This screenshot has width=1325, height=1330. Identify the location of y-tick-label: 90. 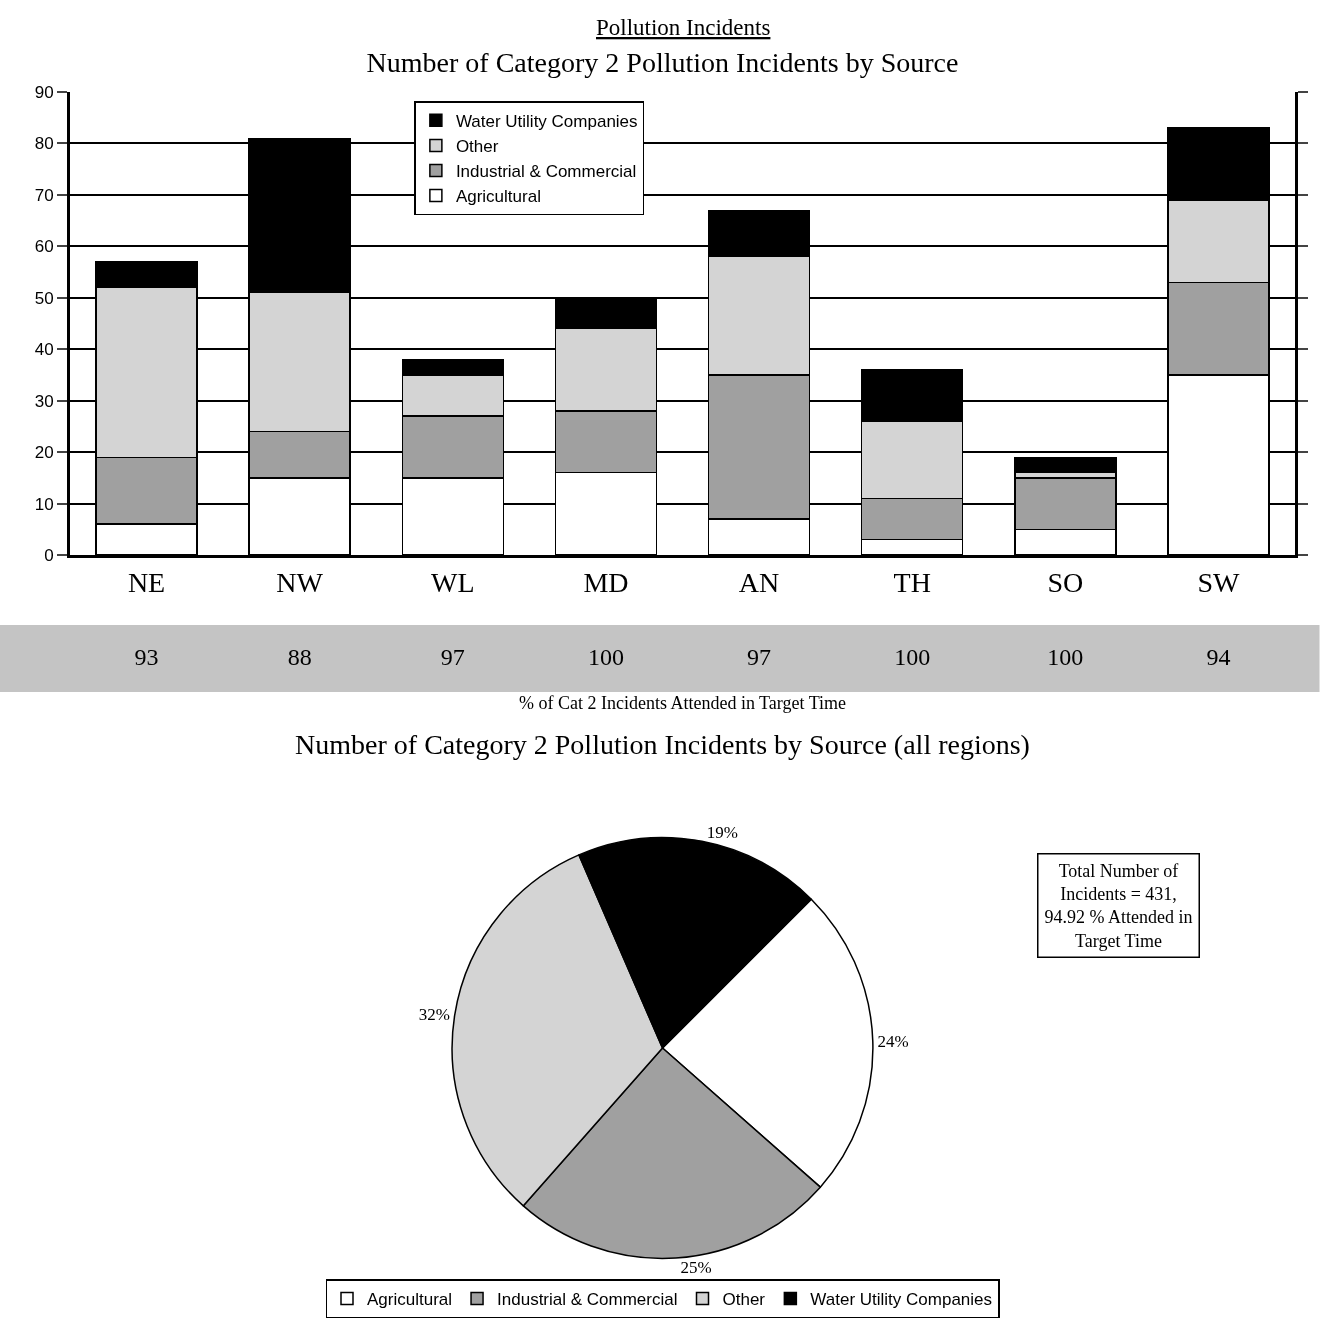
(44, 92).